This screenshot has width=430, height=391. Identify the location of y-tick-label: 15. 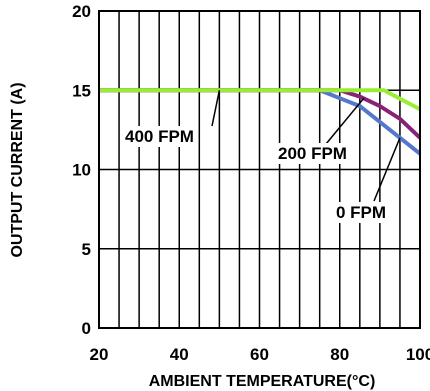
(81, 90).